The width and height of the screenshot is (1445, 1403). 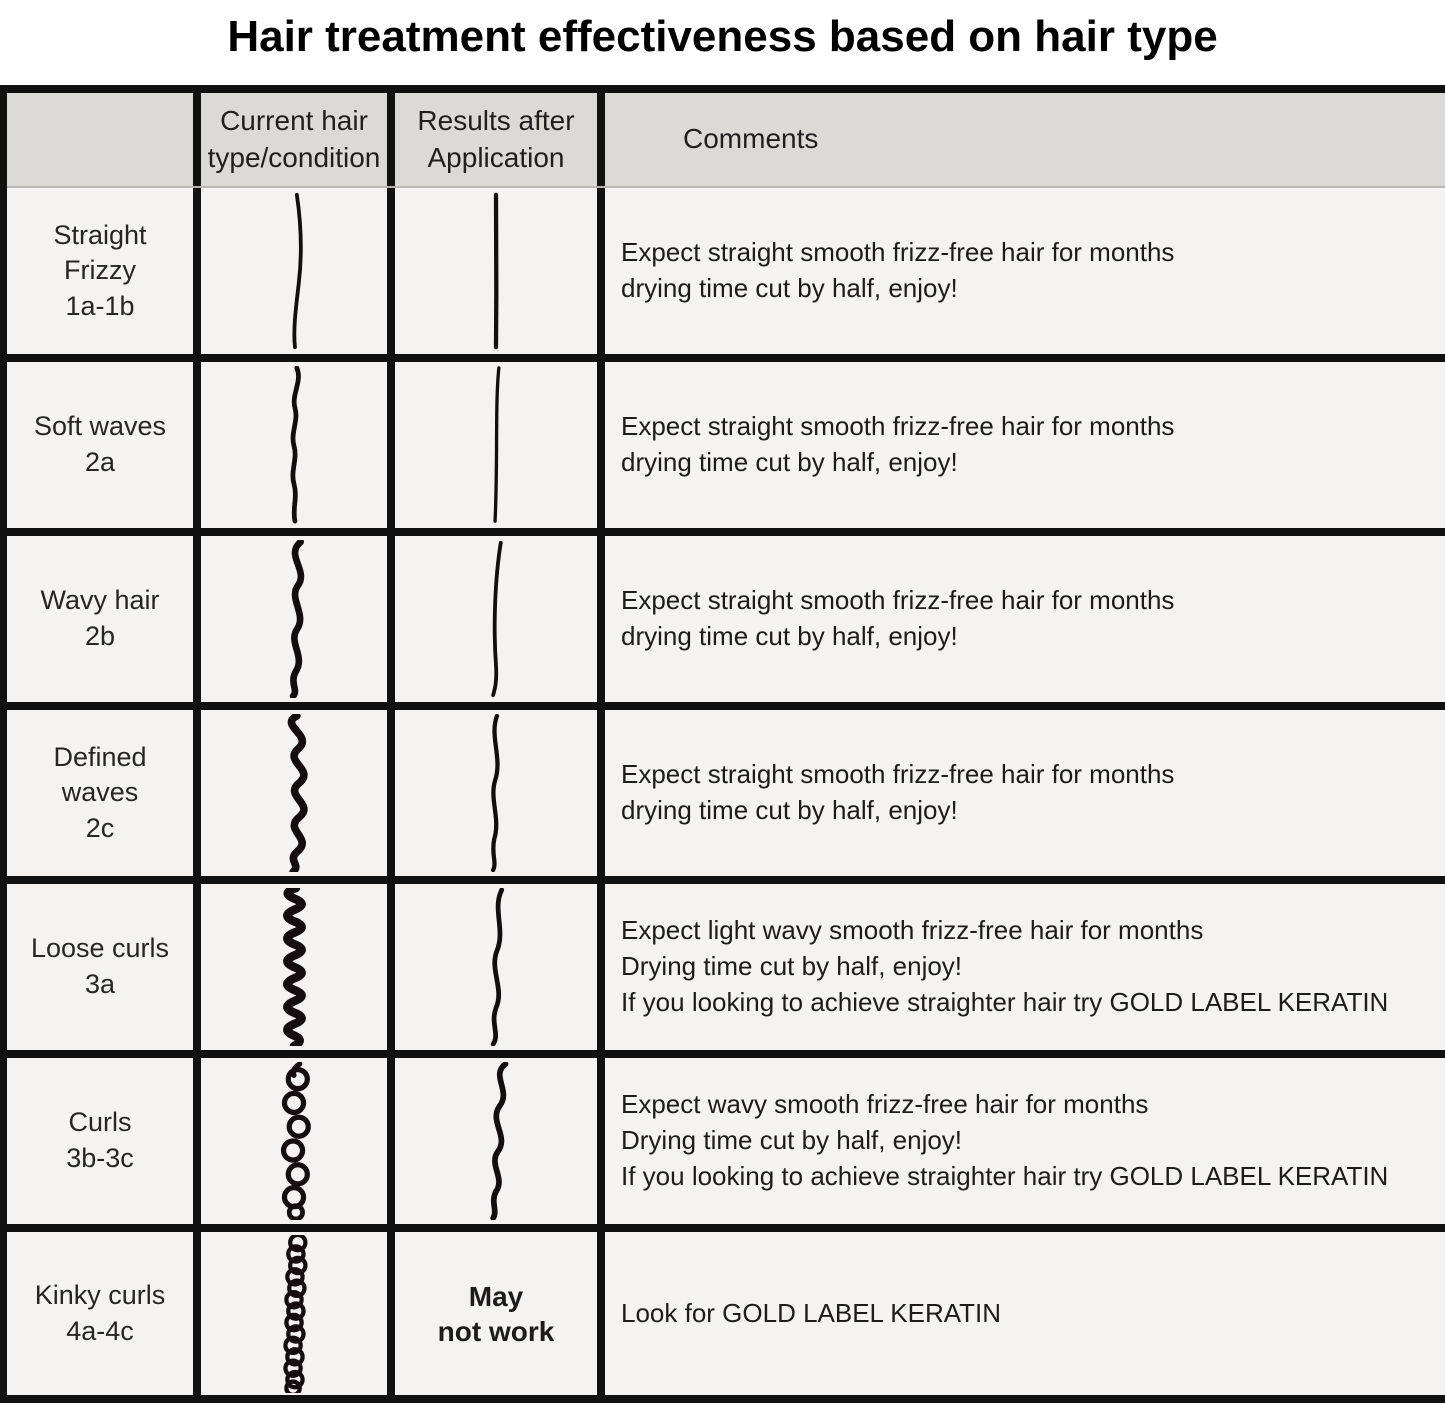 I want to click on header-results-after: Results after Application, so click(x=492, y=139).